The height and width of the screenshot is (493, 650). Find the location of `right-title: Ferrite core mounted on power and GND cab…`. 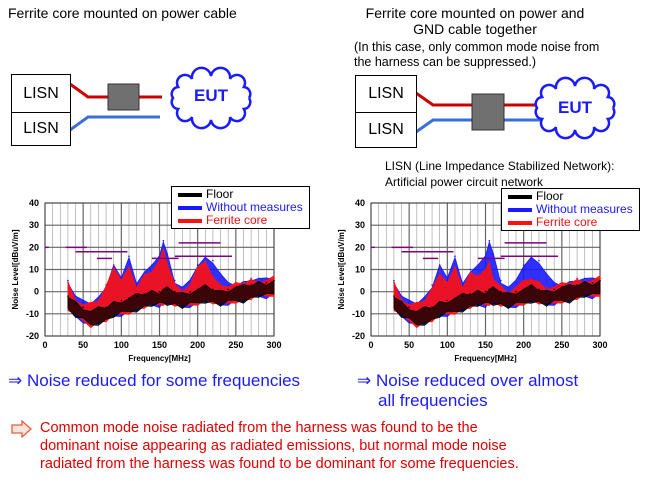

right-title: Ferrite core mounted on power and GND cab… is located at coordinates (475, 21).